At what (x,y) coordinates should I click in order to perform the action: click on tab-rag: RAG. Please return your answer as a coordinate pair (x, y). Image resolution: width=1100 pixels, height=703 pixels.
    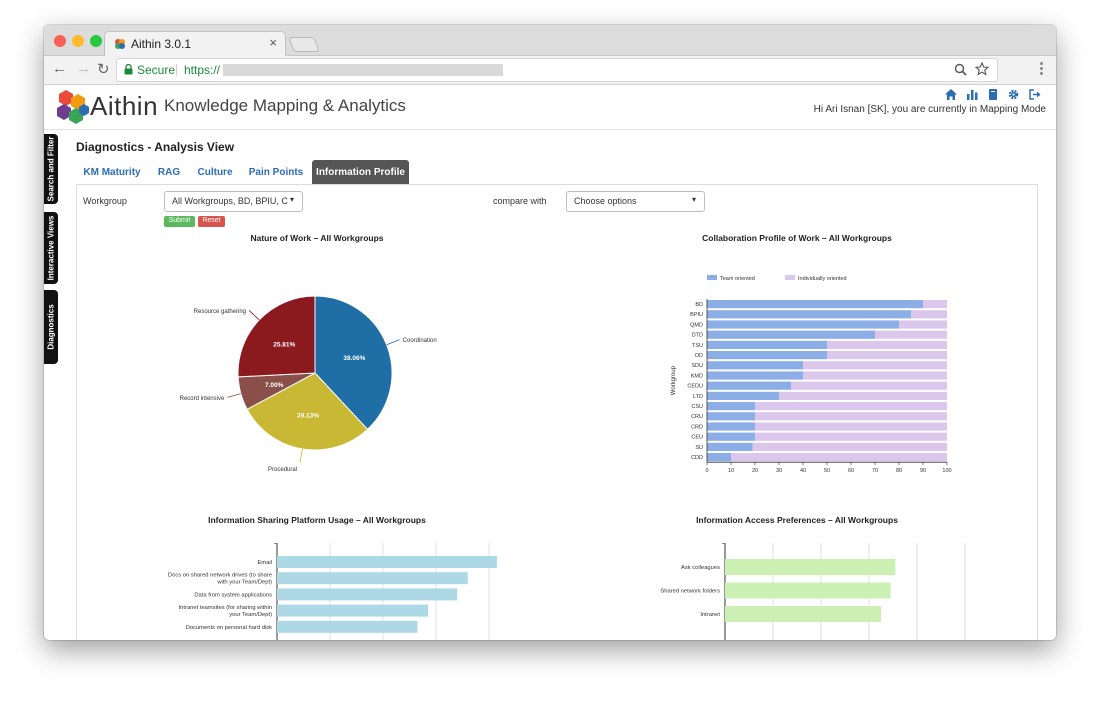
    Looking at the image, I should click on (169, 172).